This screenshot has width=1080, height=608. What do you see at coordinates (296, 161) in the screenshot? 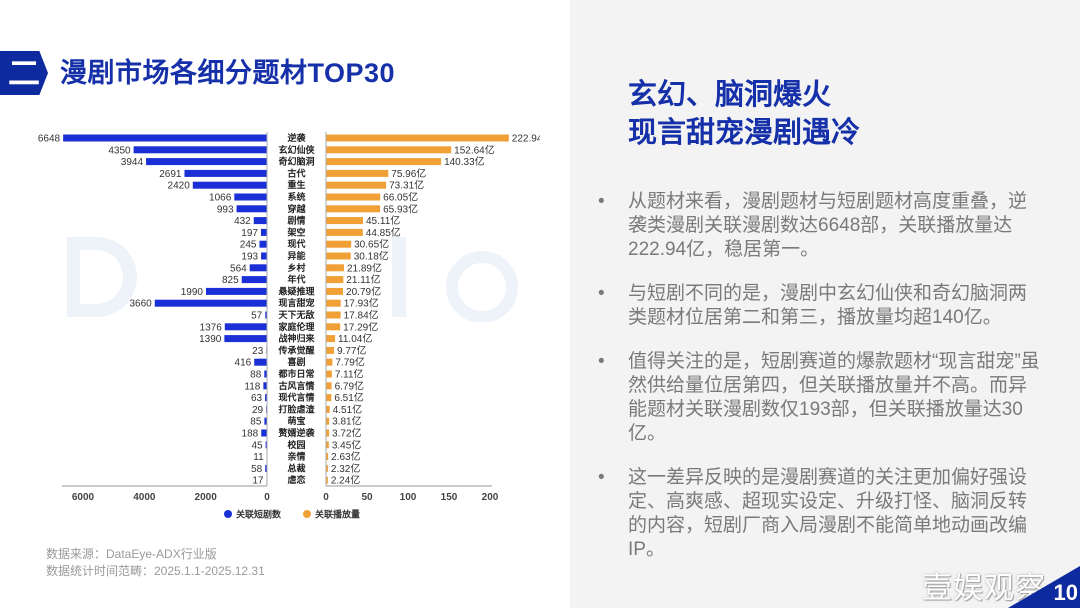
I see `category-label: 奇幻脑洞` at bounding box center [296, 161].